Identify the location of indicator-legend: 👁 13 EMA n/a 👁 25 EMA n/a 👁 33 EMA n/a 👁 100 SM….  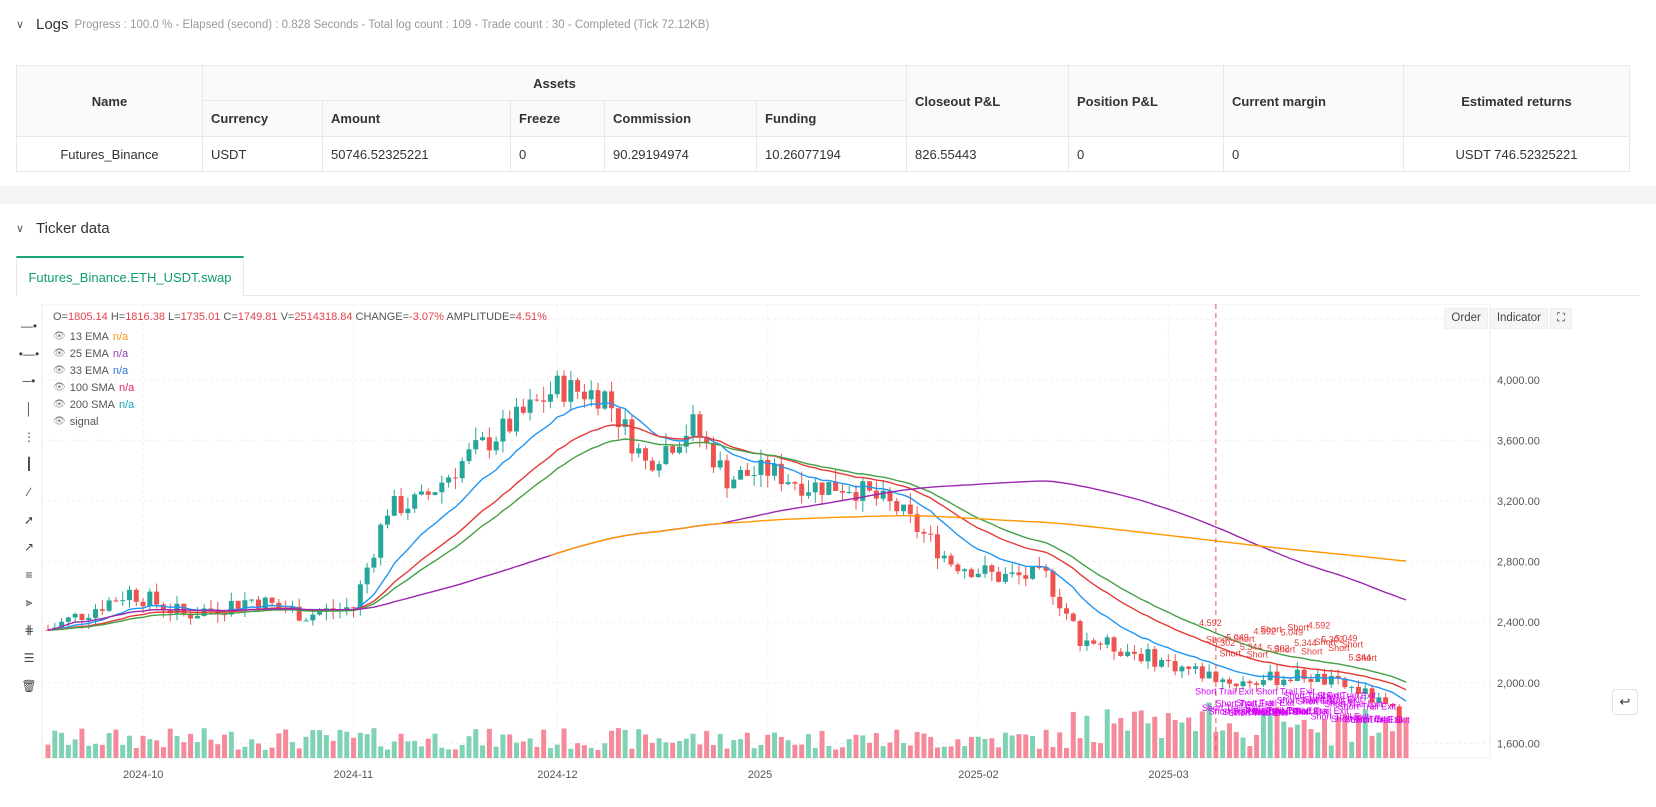
(93, 379).